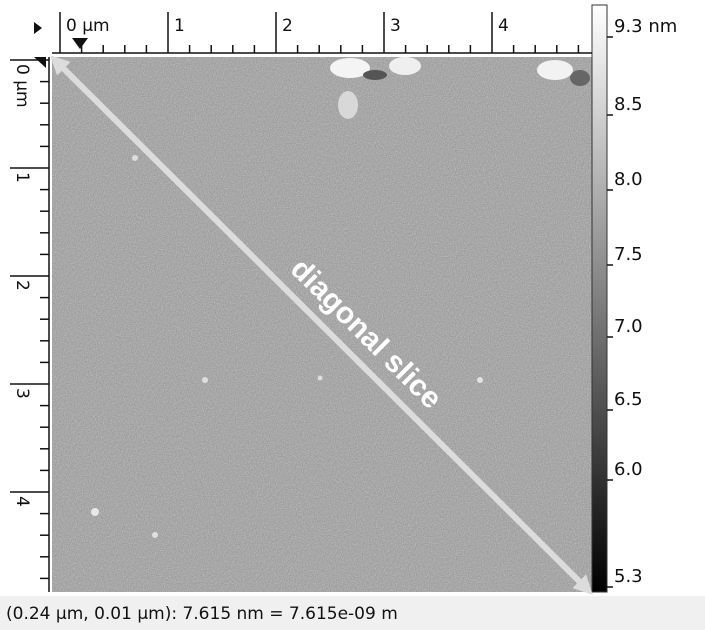  I want to click on y-marker, so click(40, 62).